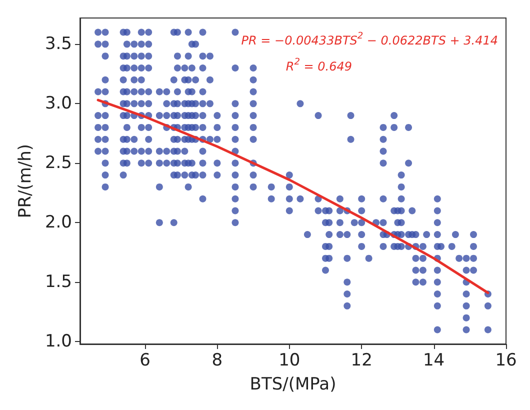 The height and width of the screenshot is (410, 530). What do you see at coordinates (217, 360) in the screenshot?
I see `x-tick-label: 8` at bounding box center [217, 360].